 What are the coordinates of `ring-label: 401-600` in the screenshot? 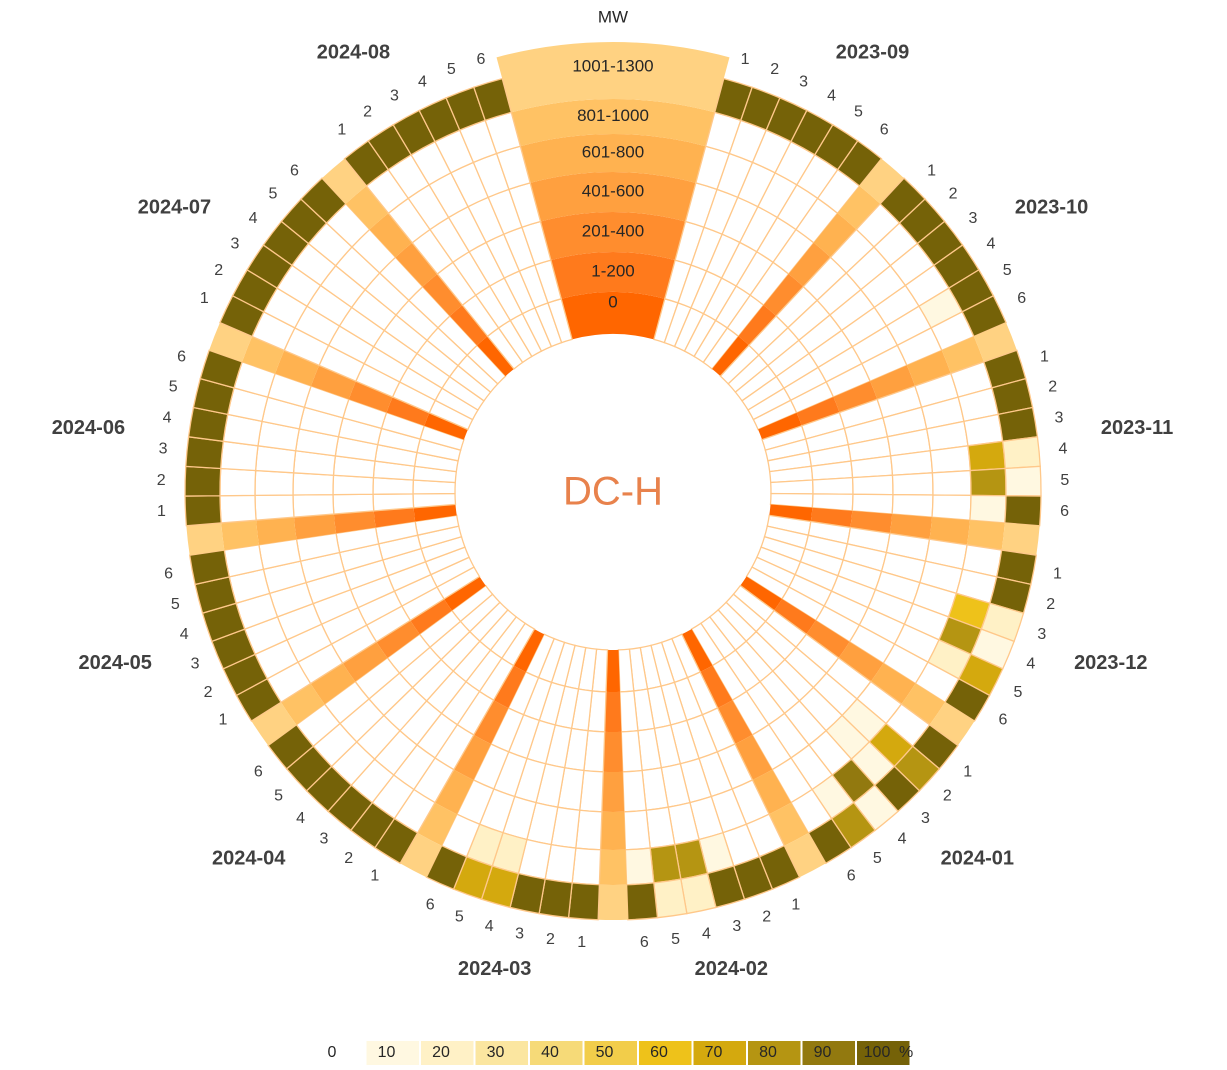 It's located at (613, 190).